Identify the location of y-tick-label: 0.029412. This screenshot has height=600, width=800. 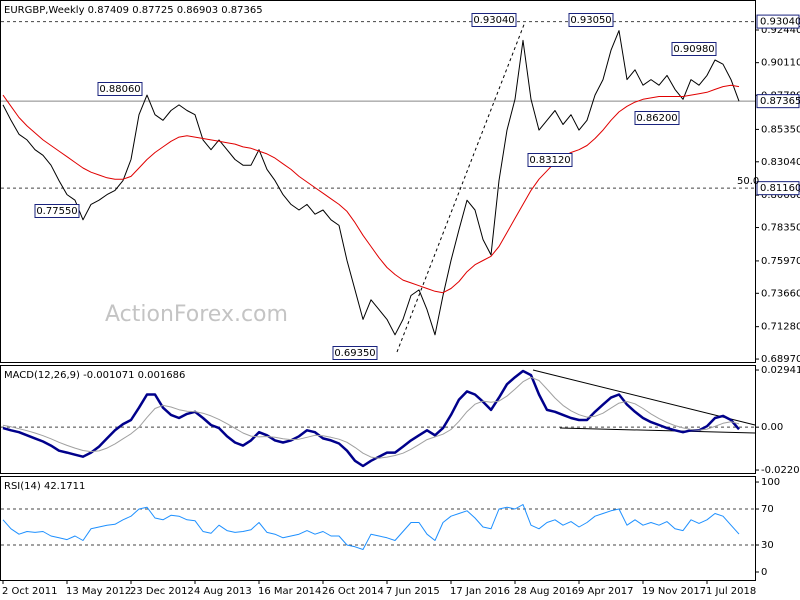
(780, 370).